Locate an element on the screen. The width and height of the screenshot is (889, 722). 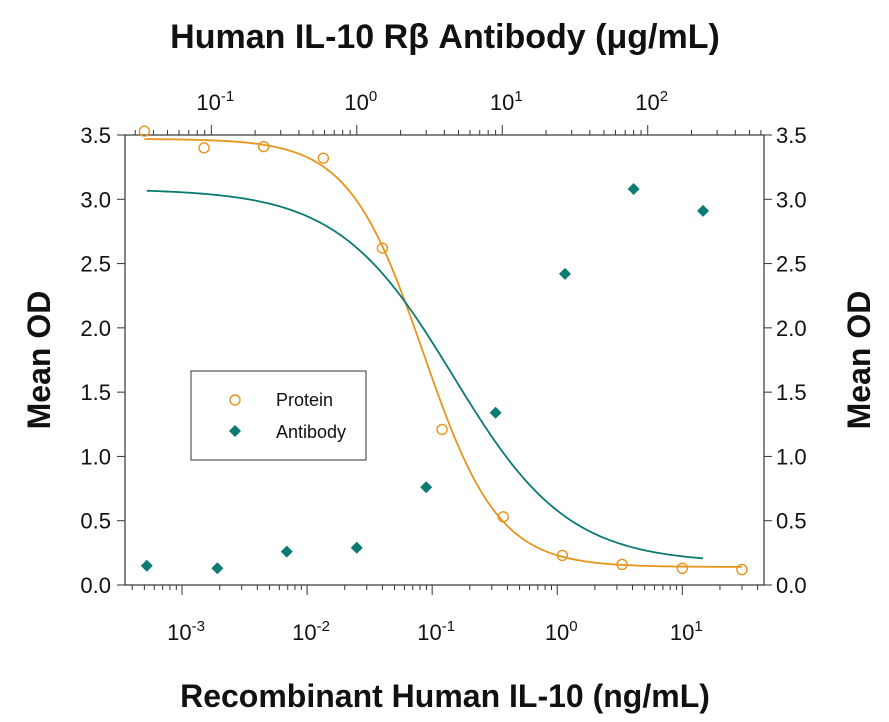
x-bottom-tick-label: 10¹ is located at coordinates (686, 631).